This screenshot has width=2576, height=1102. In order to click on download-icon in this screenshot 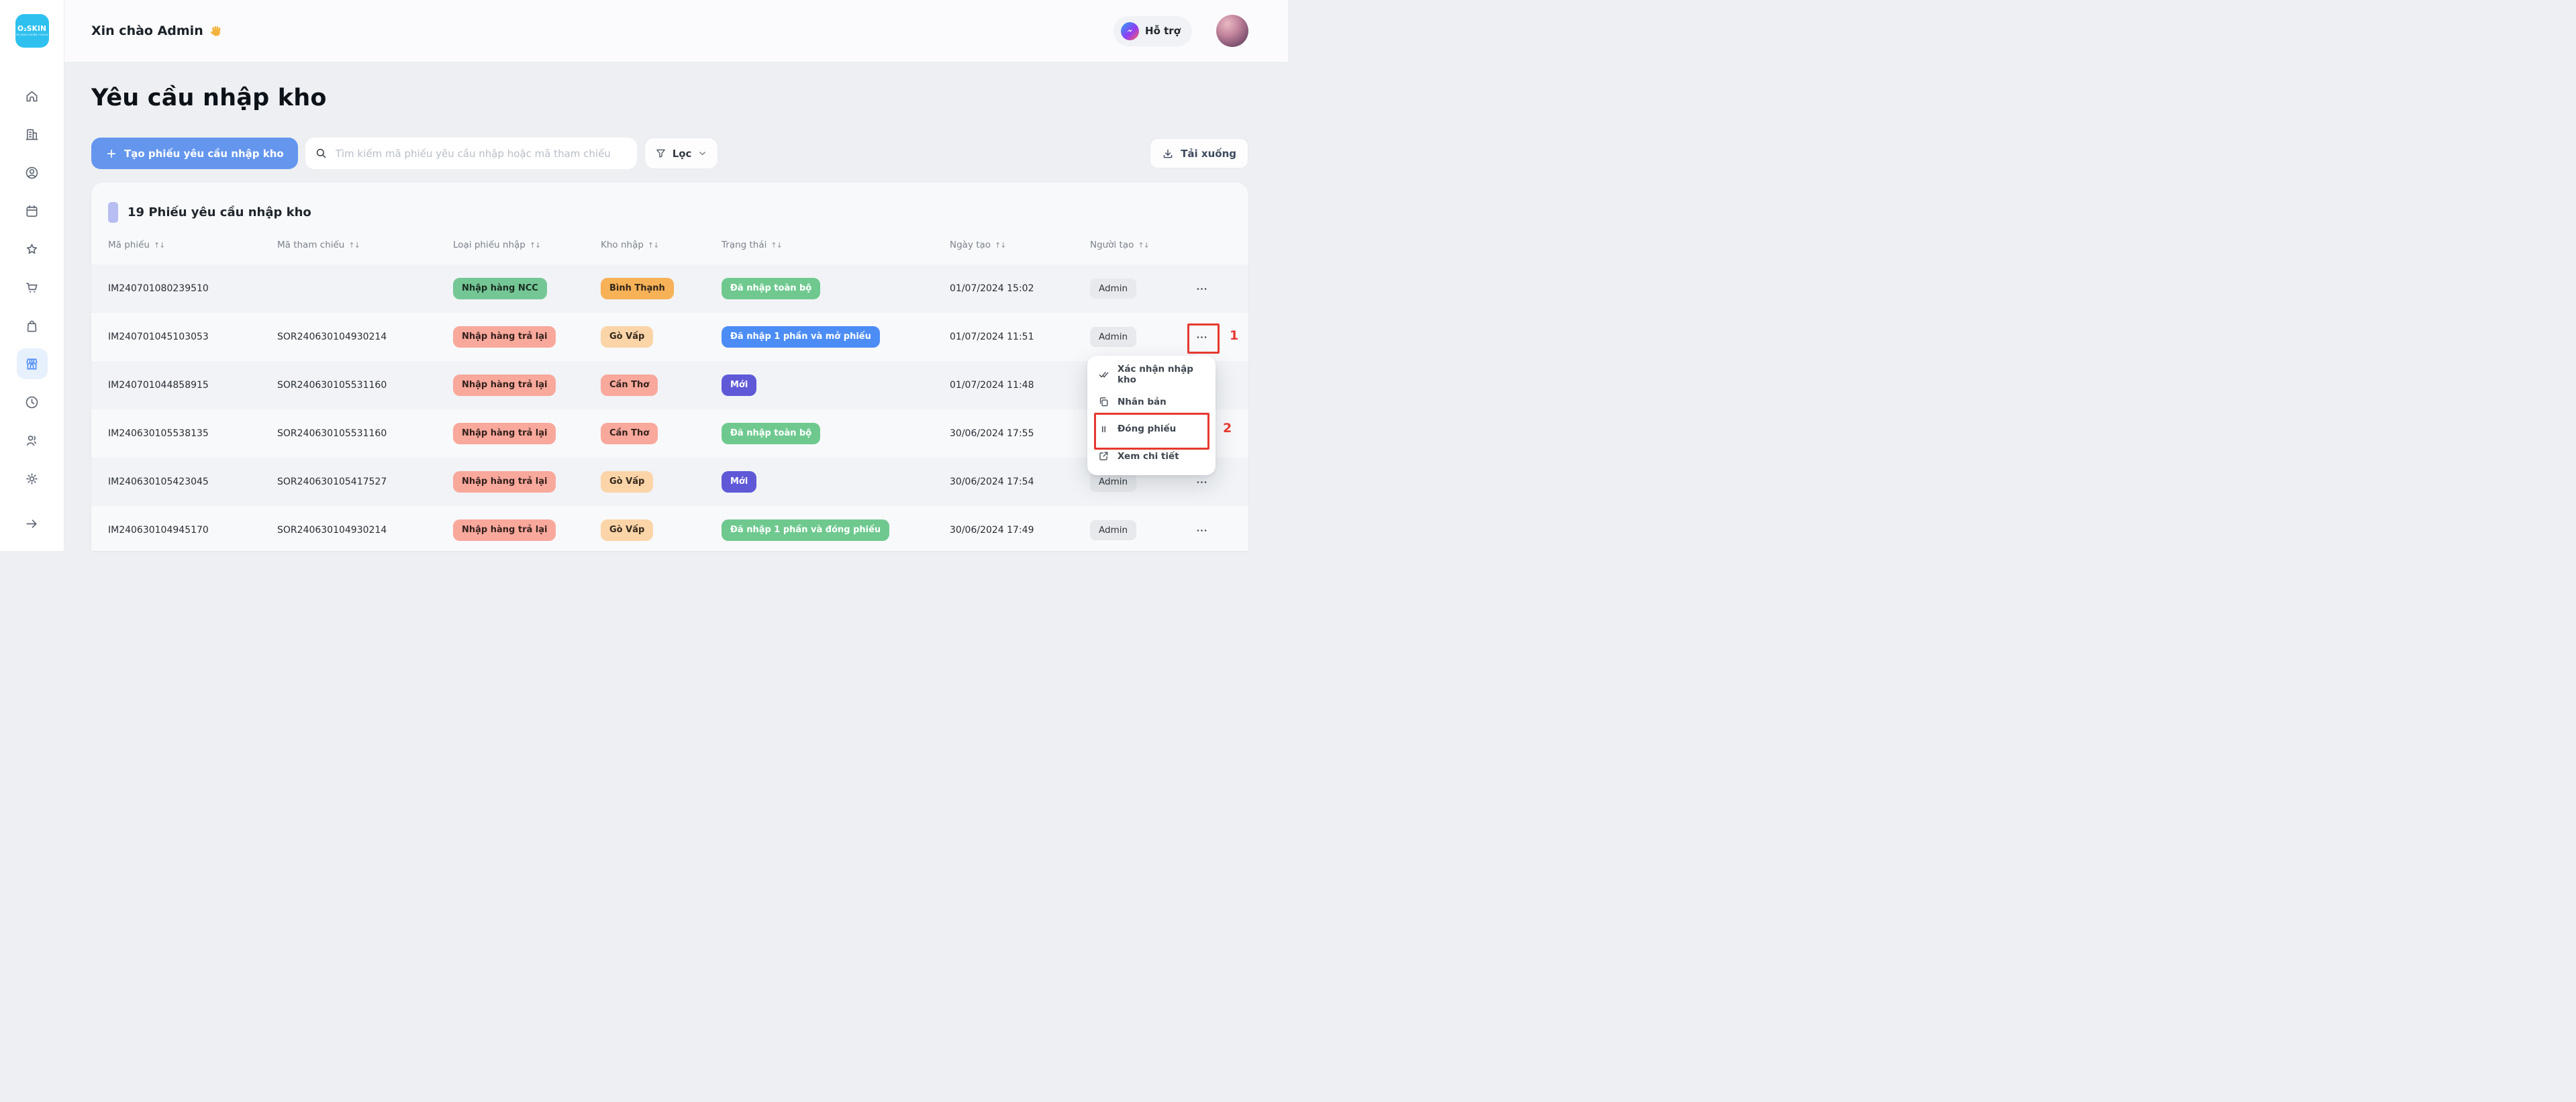, I will do `click(1168, 154)`.